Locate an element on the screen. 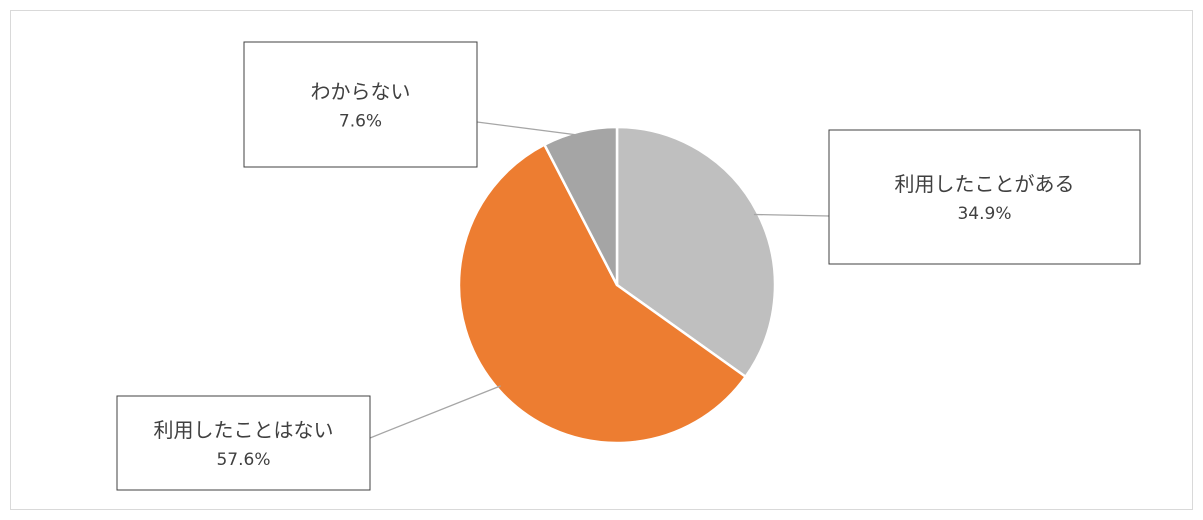 The height and width of the screenshot is (520, 1203). data-label-category: 利用したことがある is located at coordinates (985, 184).